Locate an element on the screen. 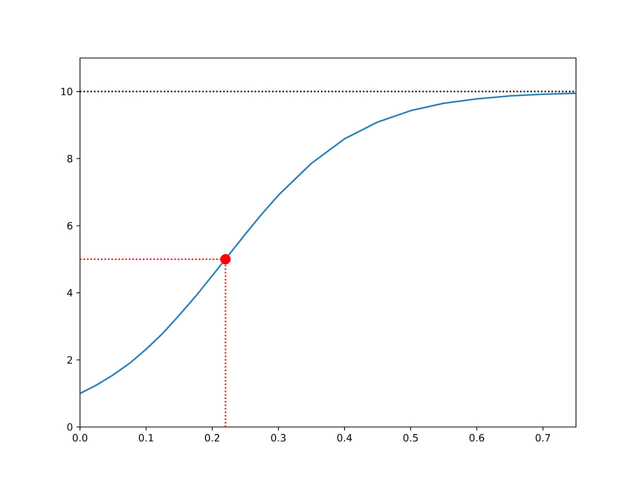 Image resolution: width=640 pixels, height=480 pixels. x-tick-label: 0.1 is located at coordinates (146, 438).